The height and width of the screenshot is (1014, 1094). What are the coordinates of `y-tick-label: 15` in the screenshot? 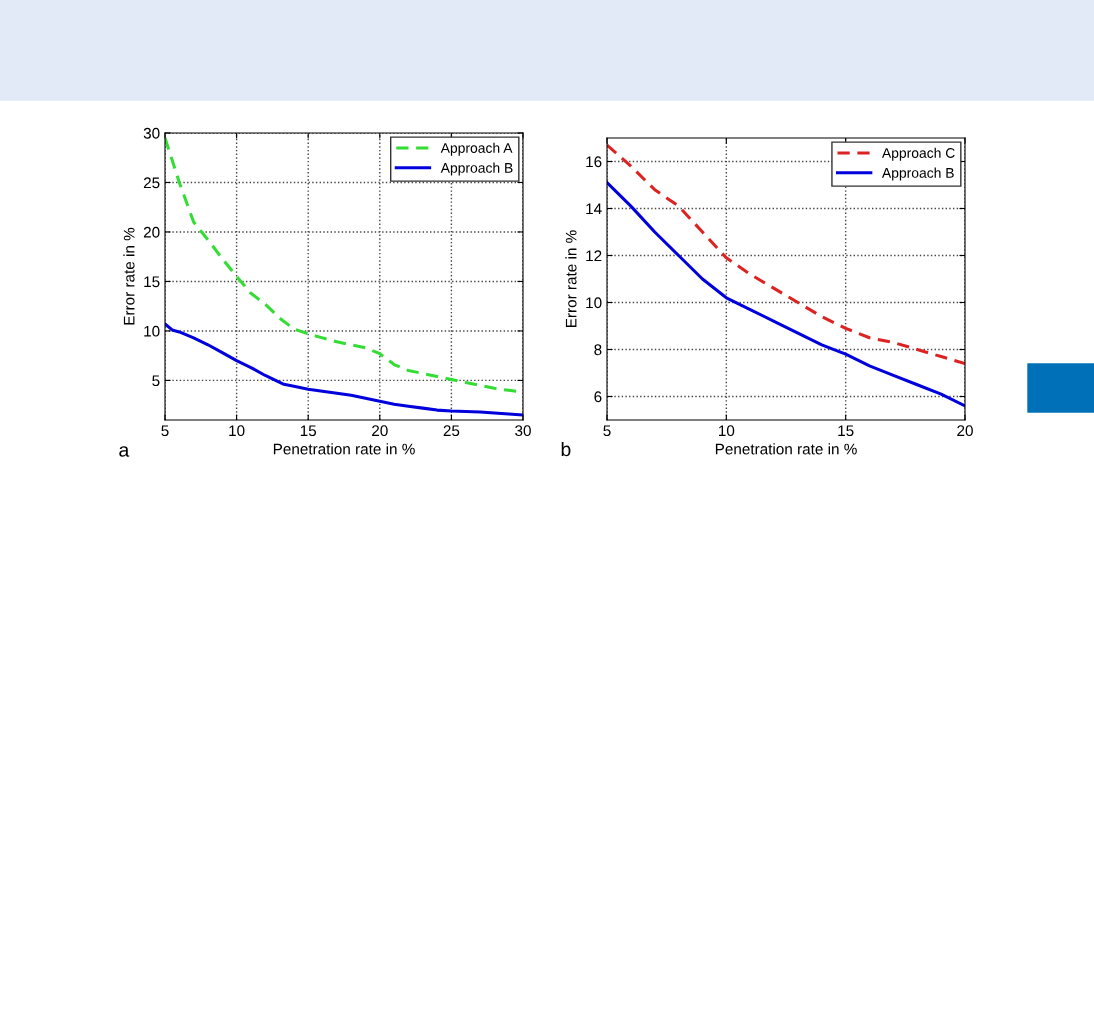 It's located at (152, 282).